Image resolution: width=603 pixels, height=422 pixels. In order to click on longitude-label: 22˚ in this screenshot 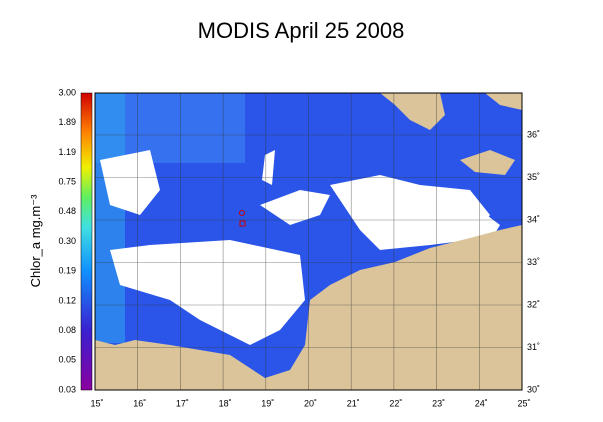, I will do `click(395, 403)`.